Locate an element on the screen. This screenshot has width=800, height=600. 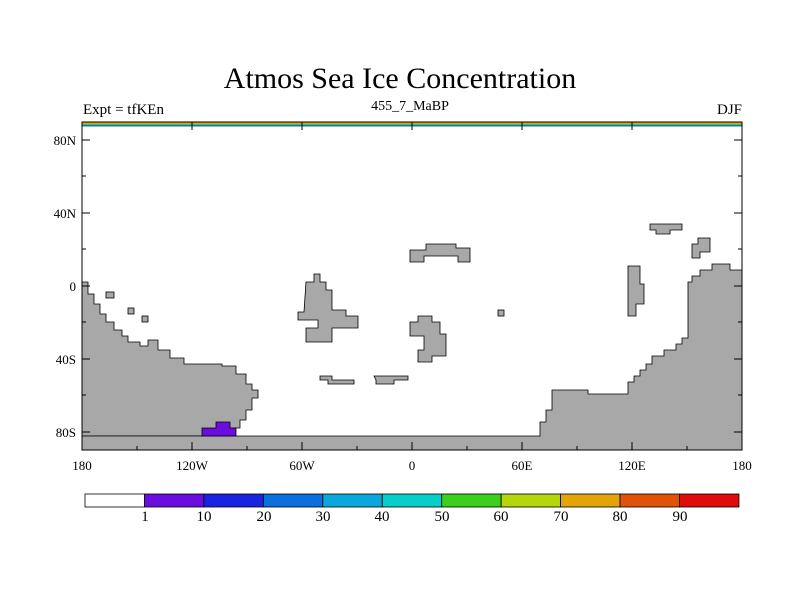
colorbar-label: 60 is located at coordinates (501, 517).